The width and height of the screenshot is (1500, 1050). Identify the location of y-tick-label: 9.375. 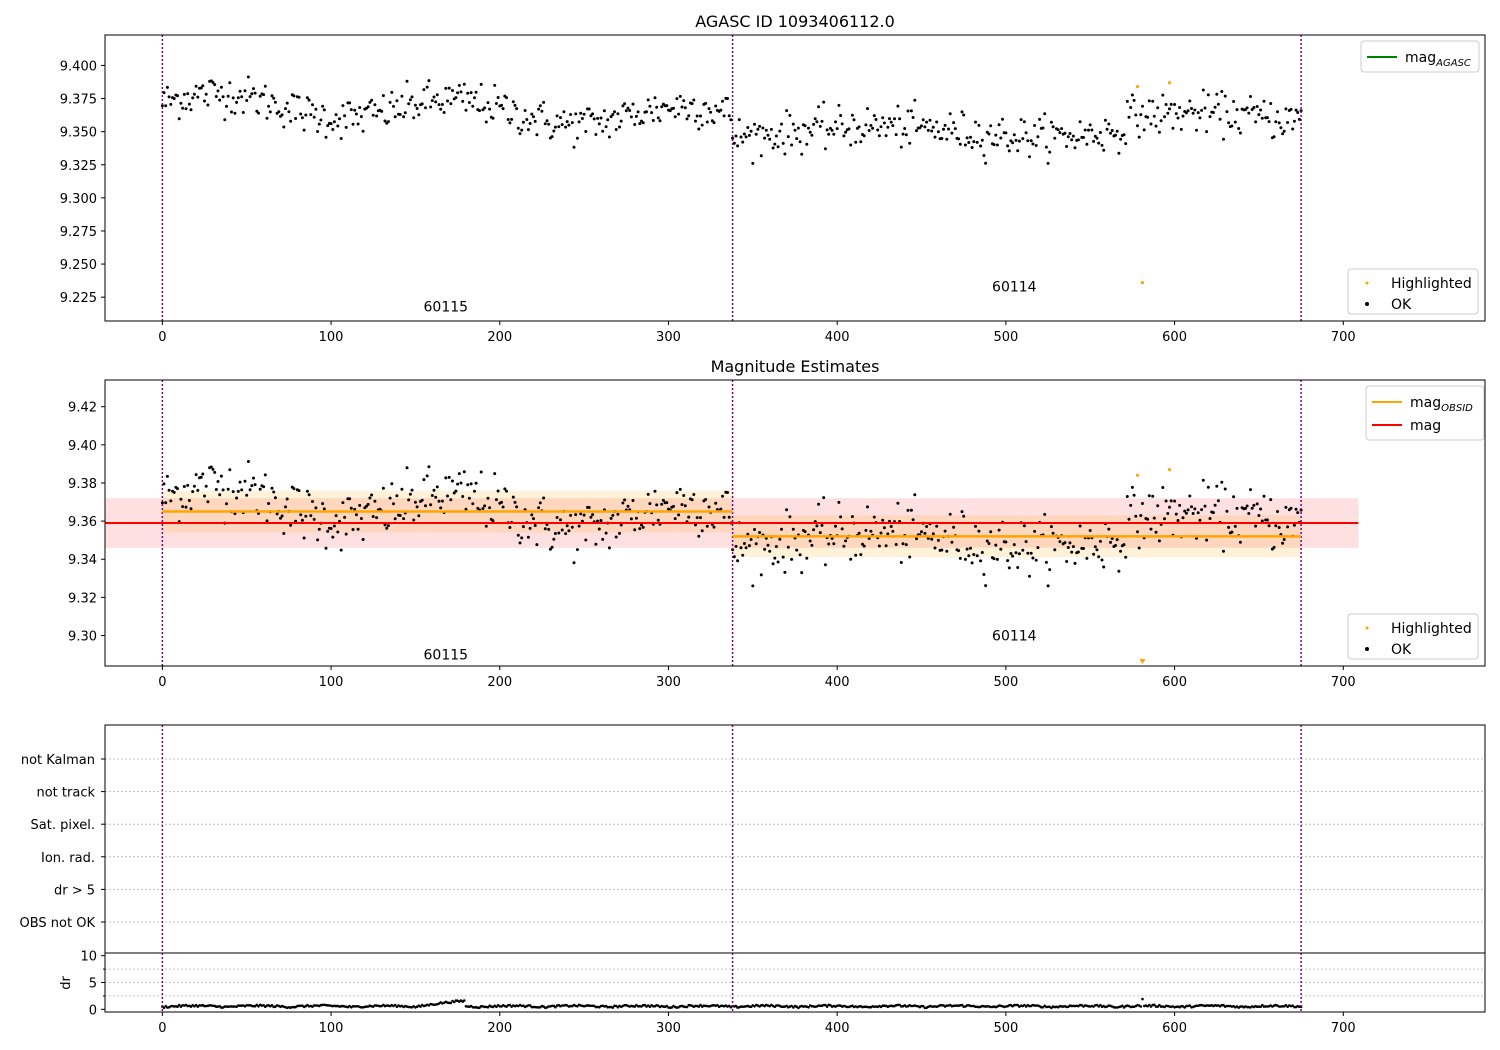
(78, 100).